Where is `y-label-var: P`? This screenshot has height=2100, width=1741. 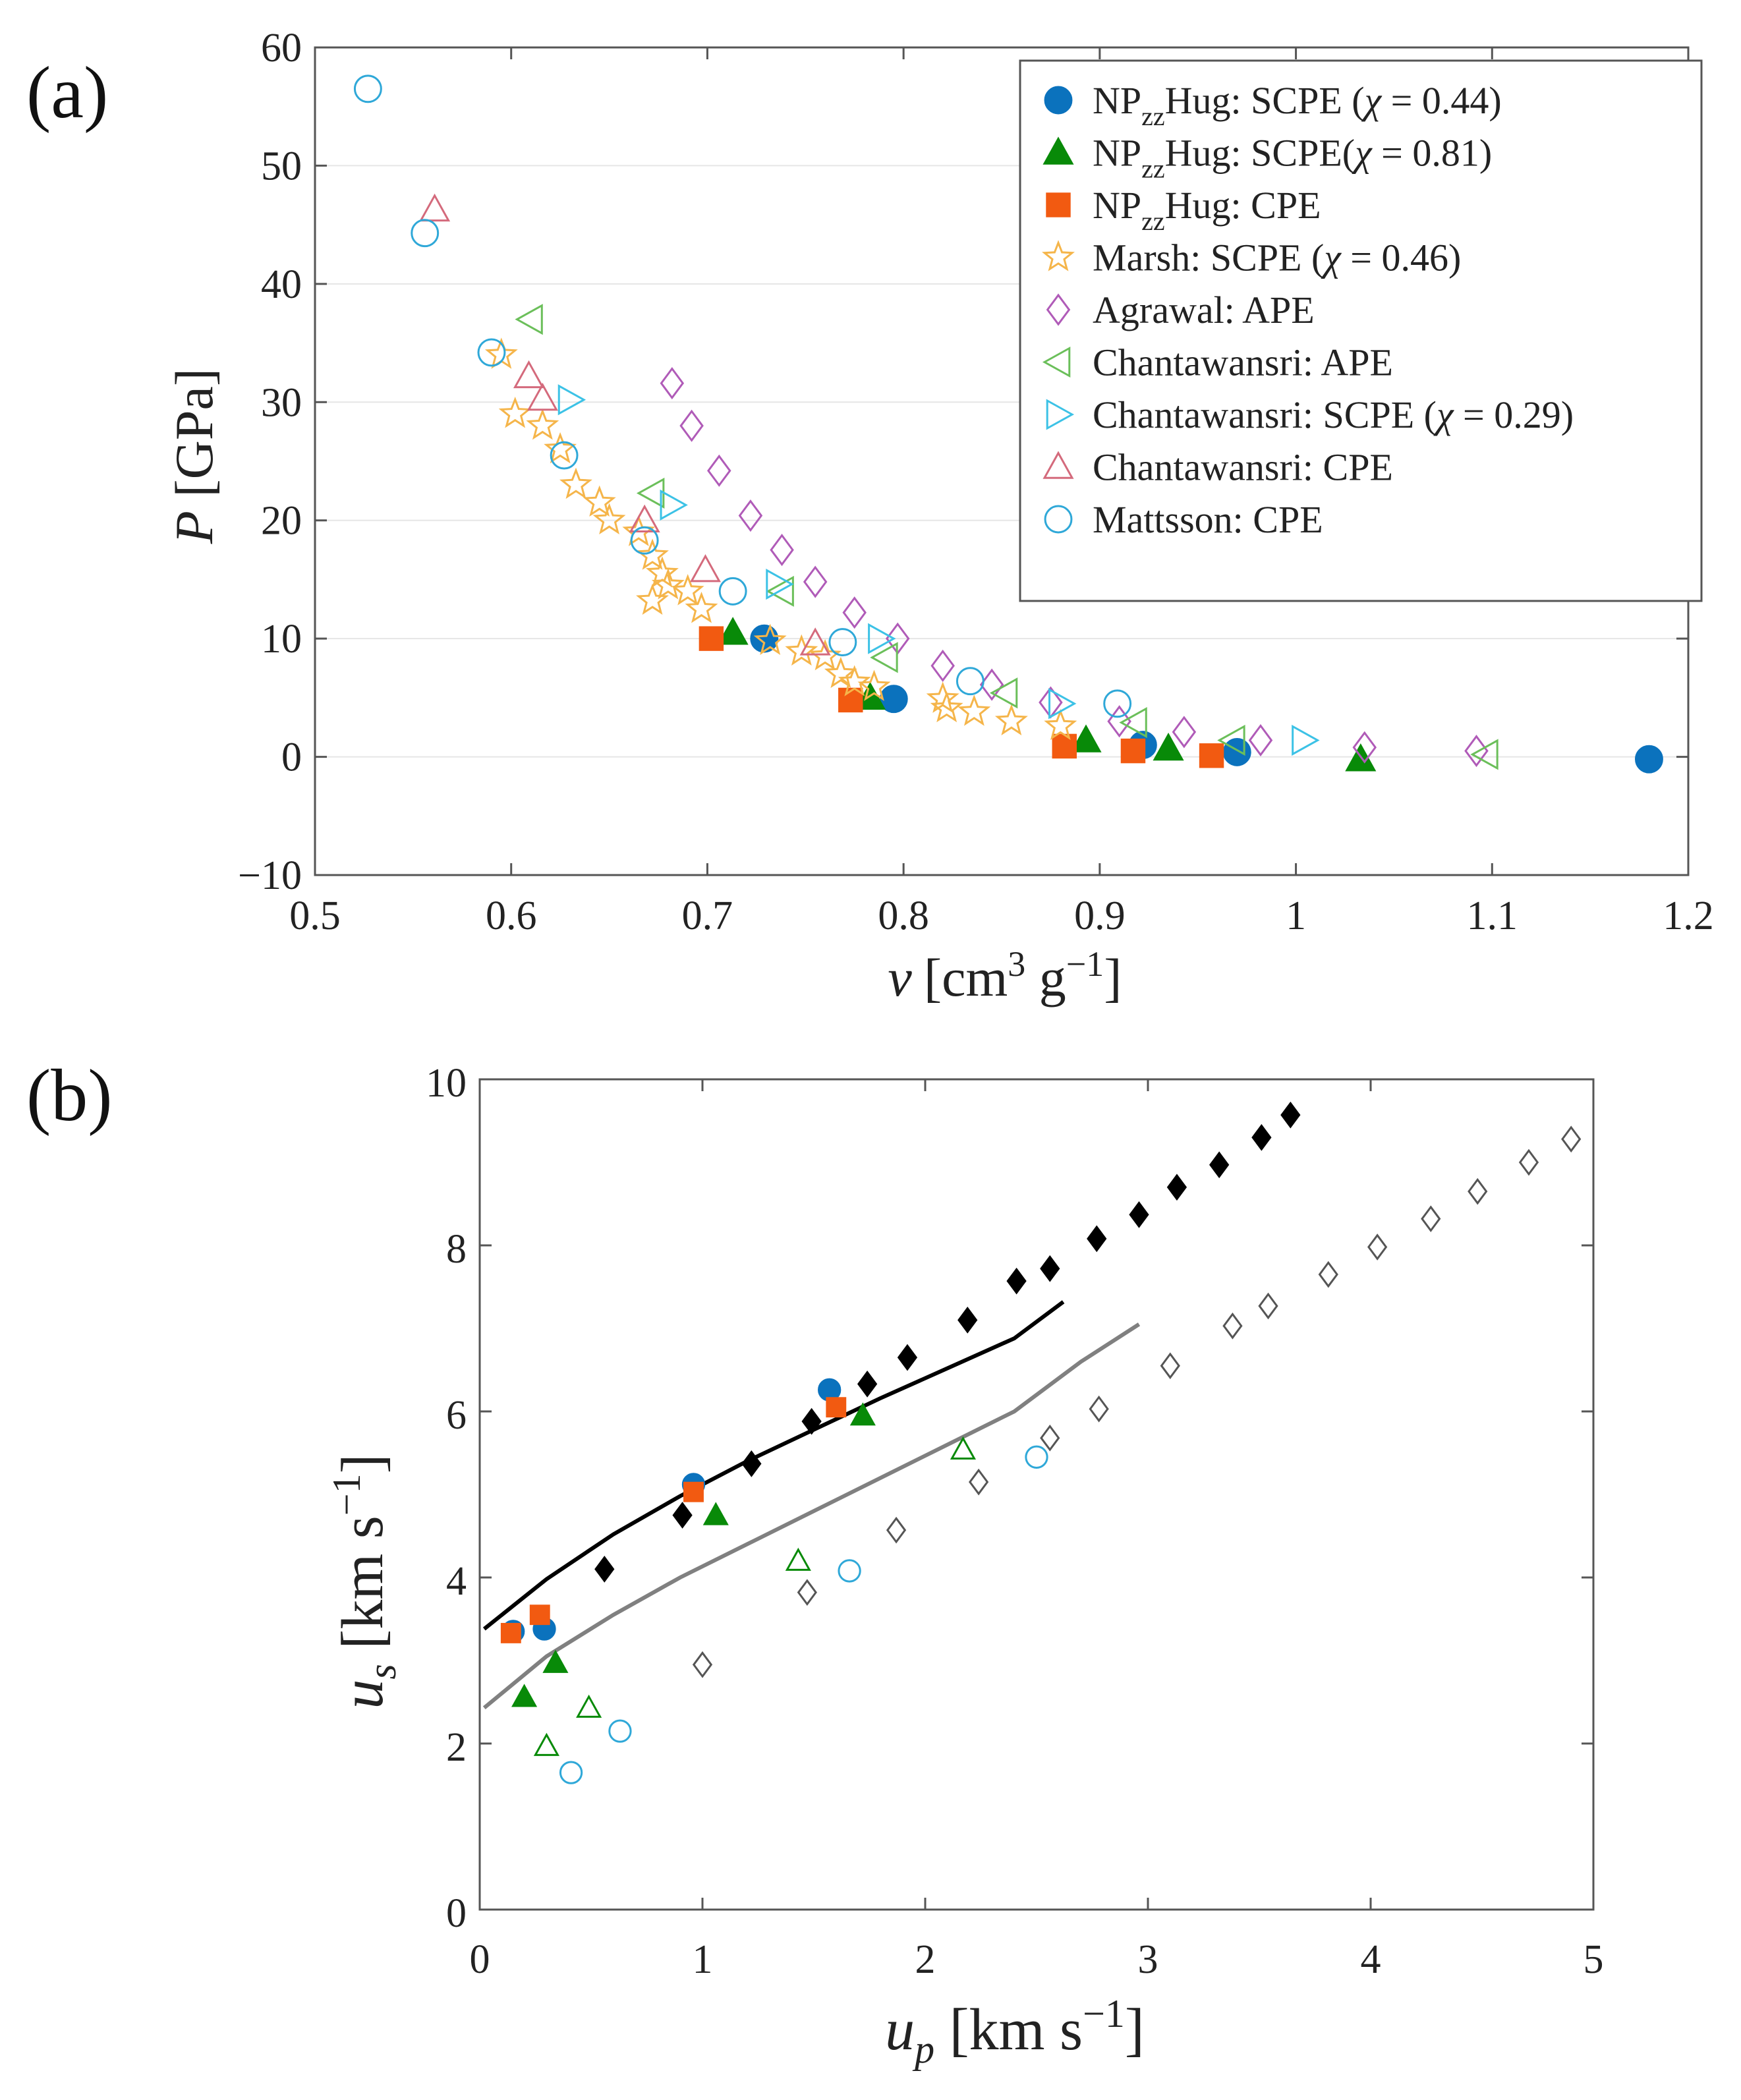 y-label-var: P is located at coordinates (194, 527).